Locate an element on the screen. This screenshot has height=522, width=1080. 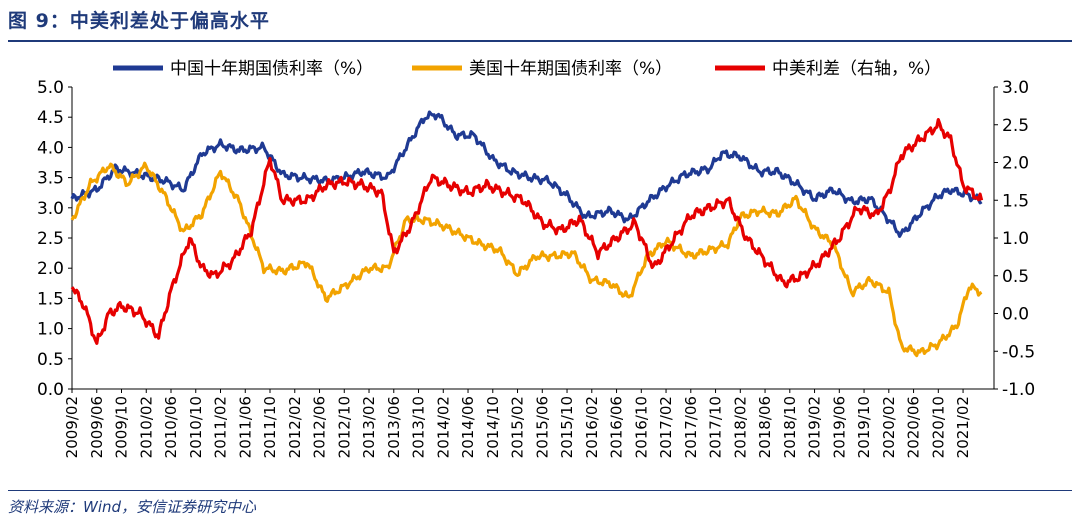
left-tick-label: 2.0 is located at coordinates (50, 269).